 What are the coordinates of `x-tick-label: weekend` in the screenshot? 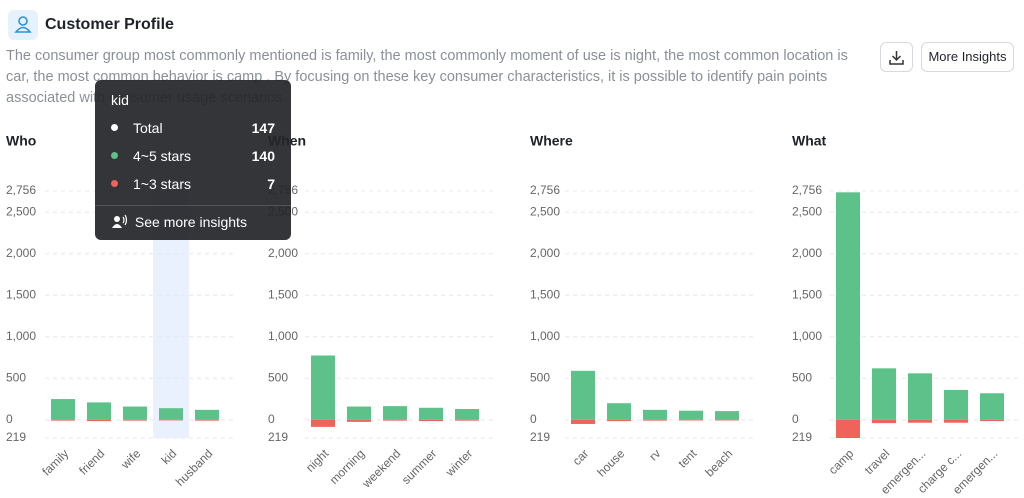 It's located at (381, 468).